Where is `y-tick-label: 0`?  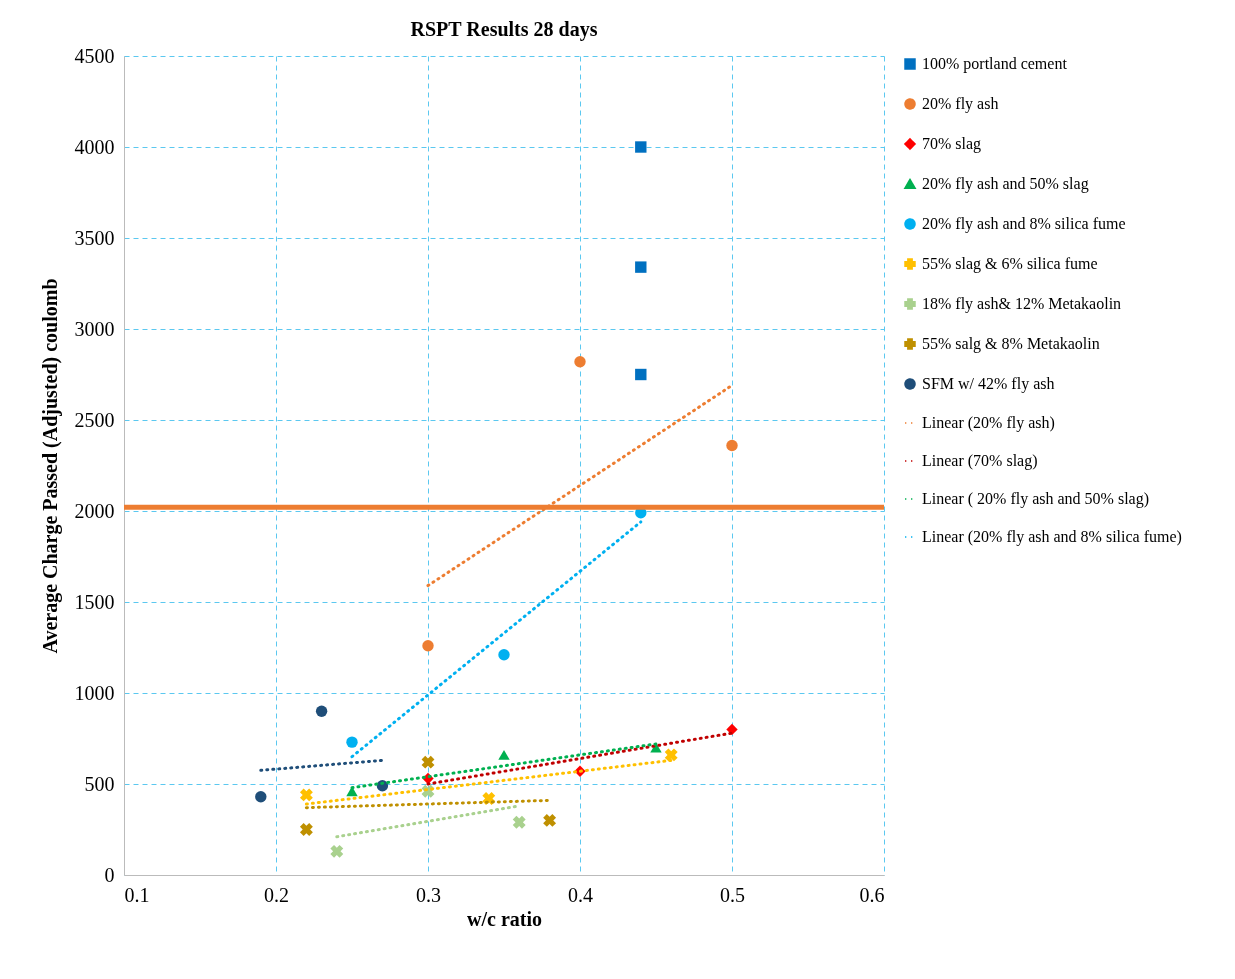
y-tick-label: 0 is located at coordinates (109, 874).